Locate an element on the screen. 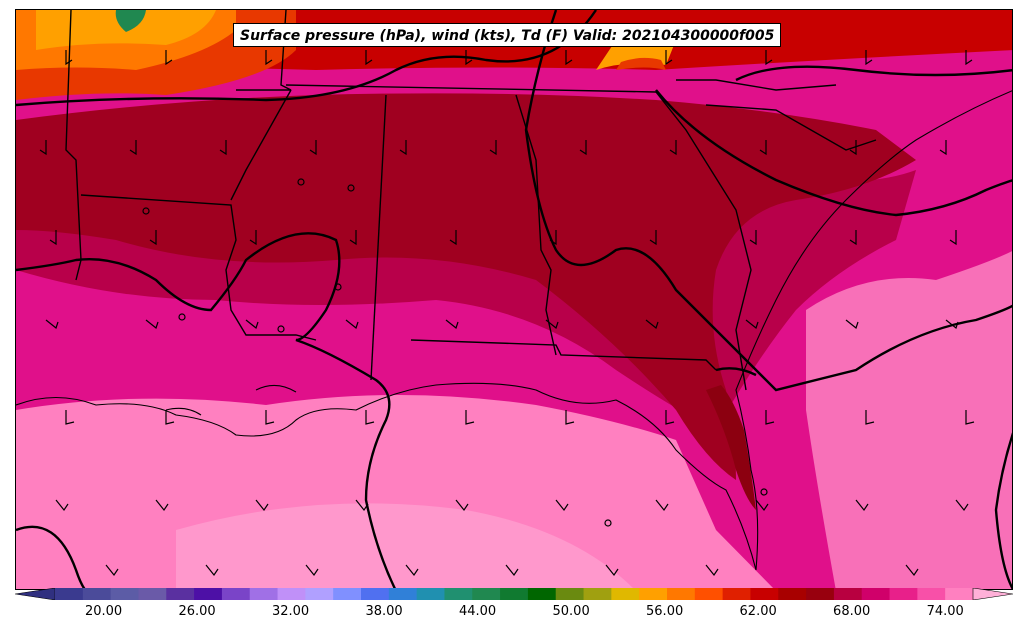  colorbar-tick-label: 32.00 is located at coordinates (290, 611).